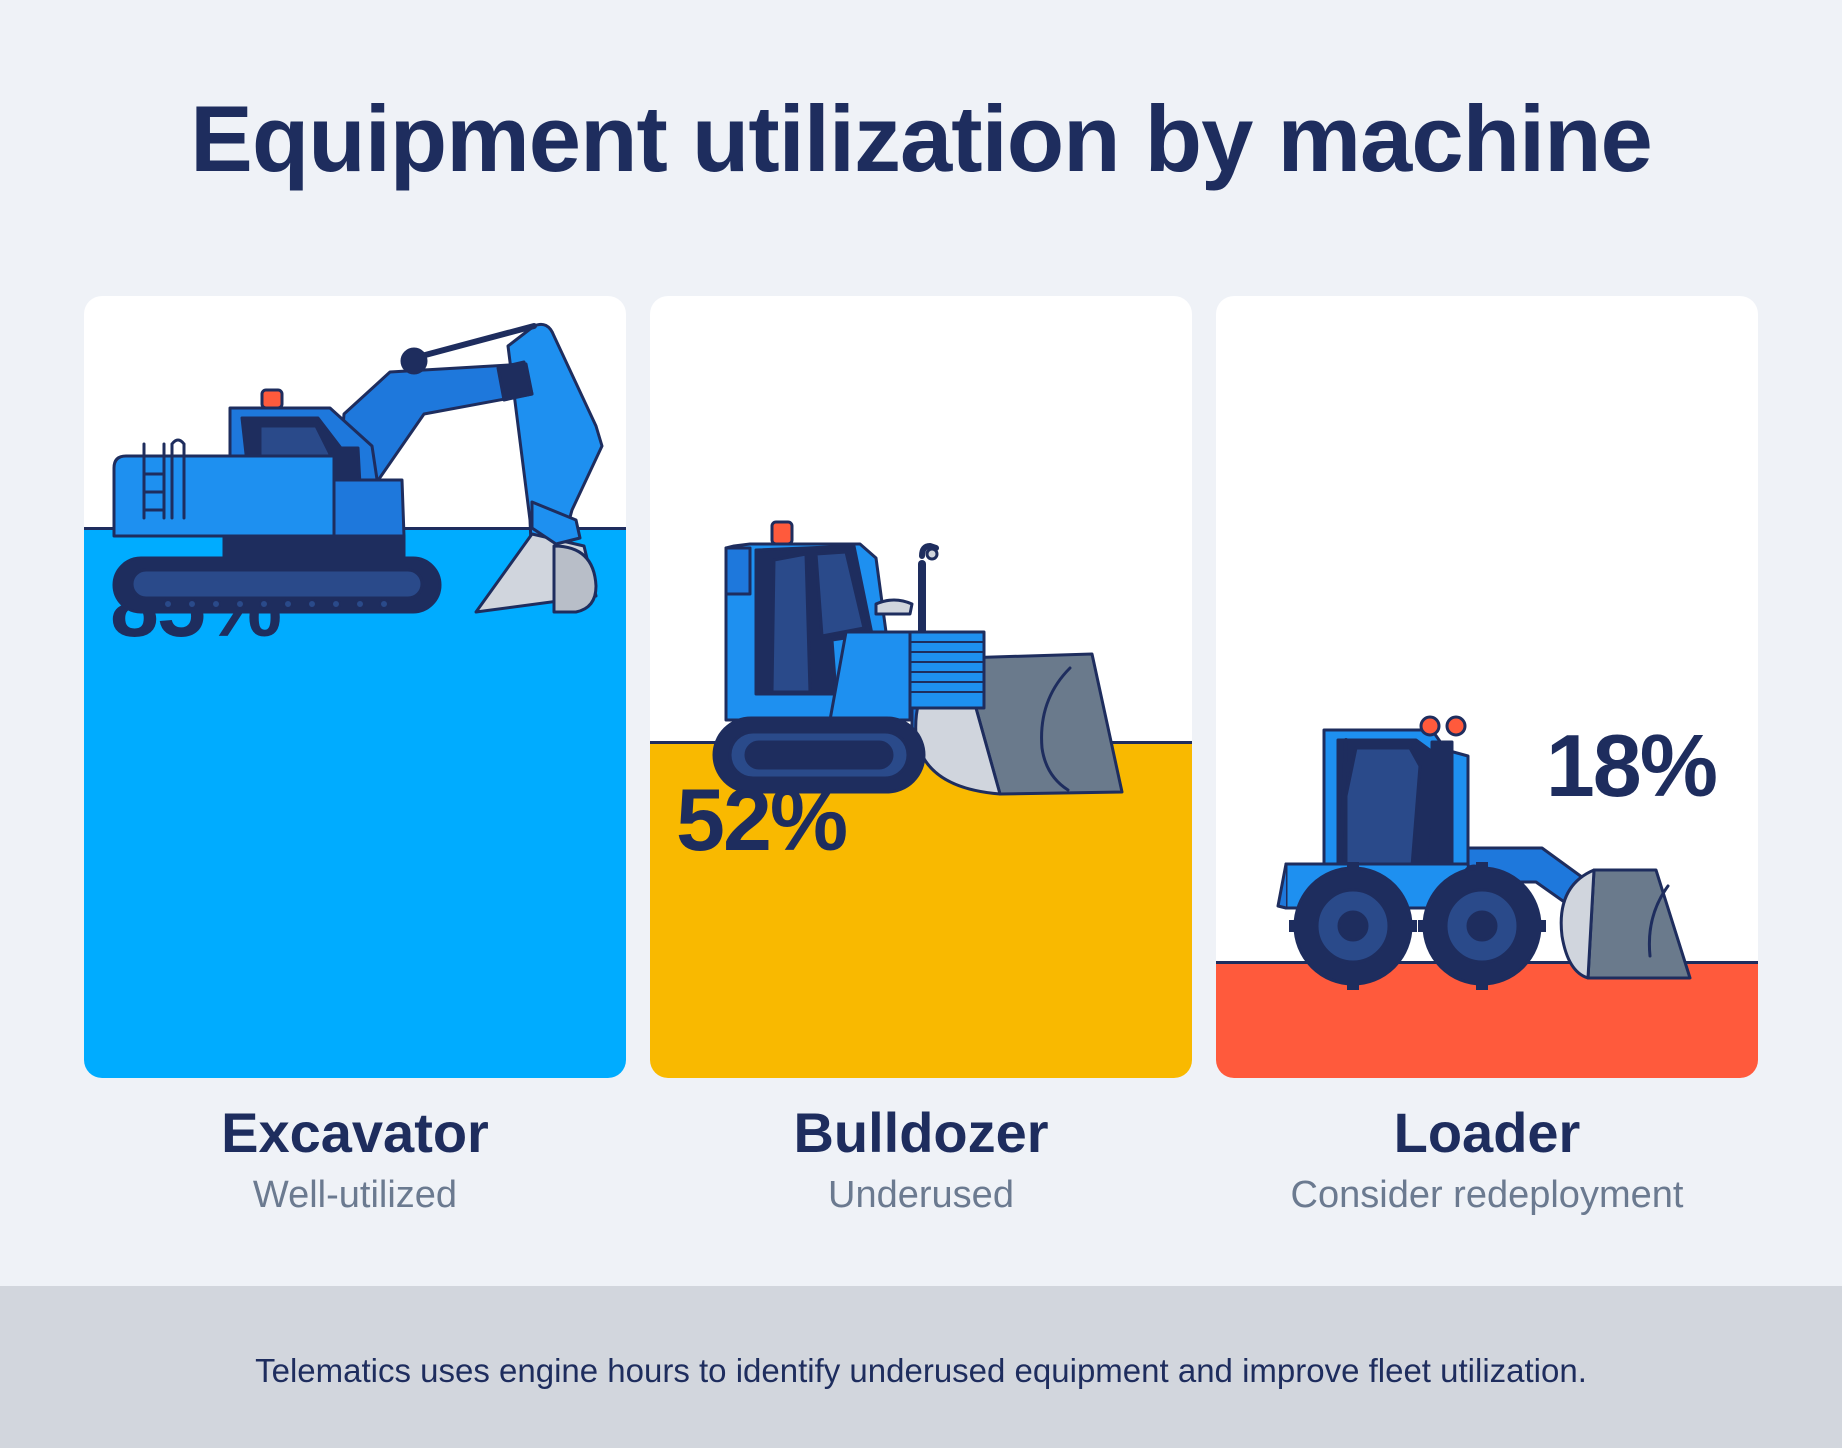  What do you see at coordinates (355, 1195) in the screenshot?
I see `status-label-excavator: Well-utilized` at bounding box center [355, 1195].